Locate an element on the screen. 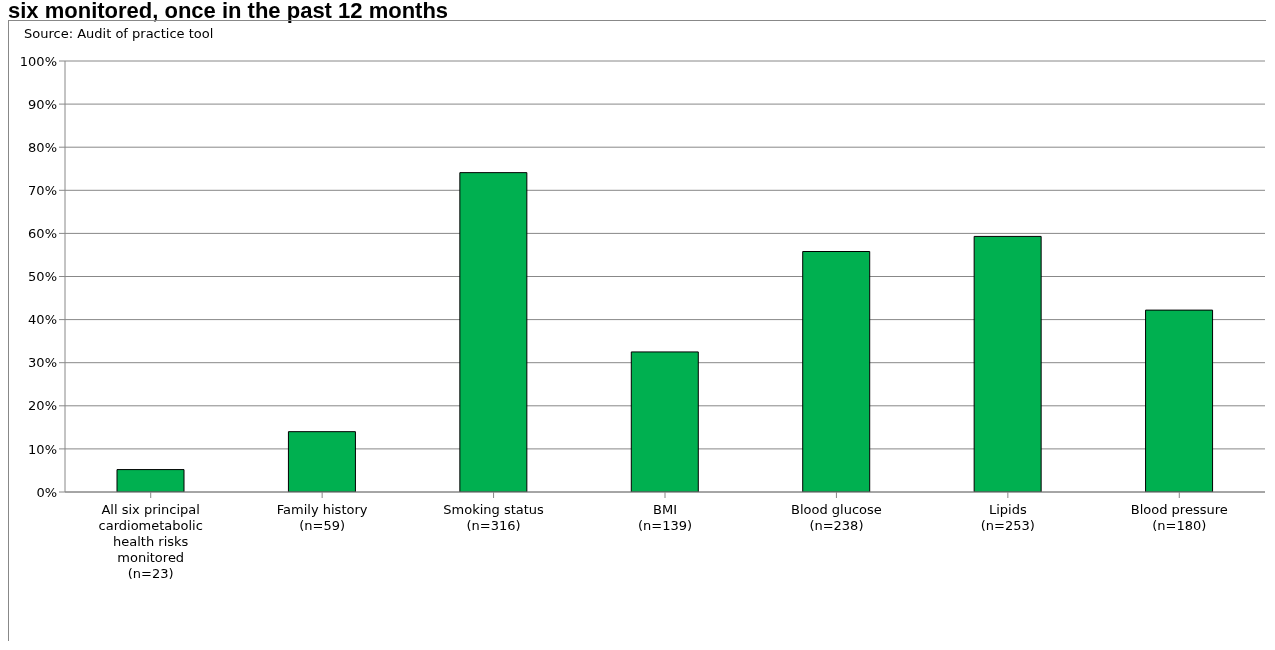 This screenshot has width=1275, height=650. x-tick-label: Blood pressure (n=180) is located at coordinates (1179, 517).